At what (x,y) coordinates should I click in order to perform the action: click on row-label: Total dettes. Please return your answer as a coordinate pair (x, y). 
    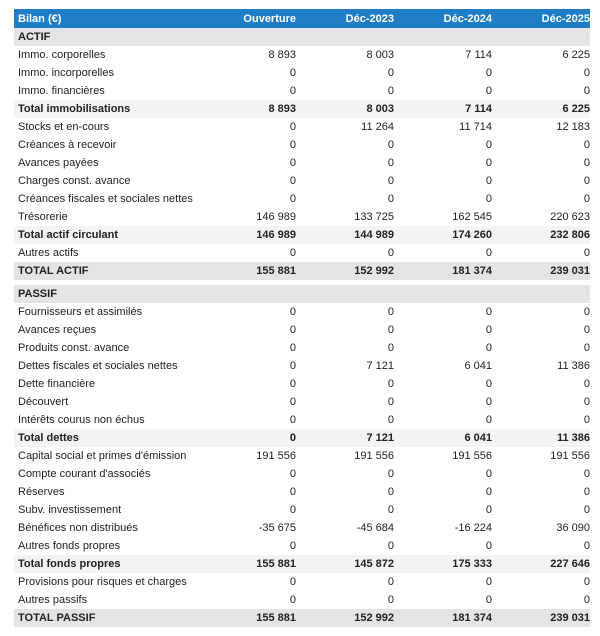
    Looking at the image, I should click on (48, 438).